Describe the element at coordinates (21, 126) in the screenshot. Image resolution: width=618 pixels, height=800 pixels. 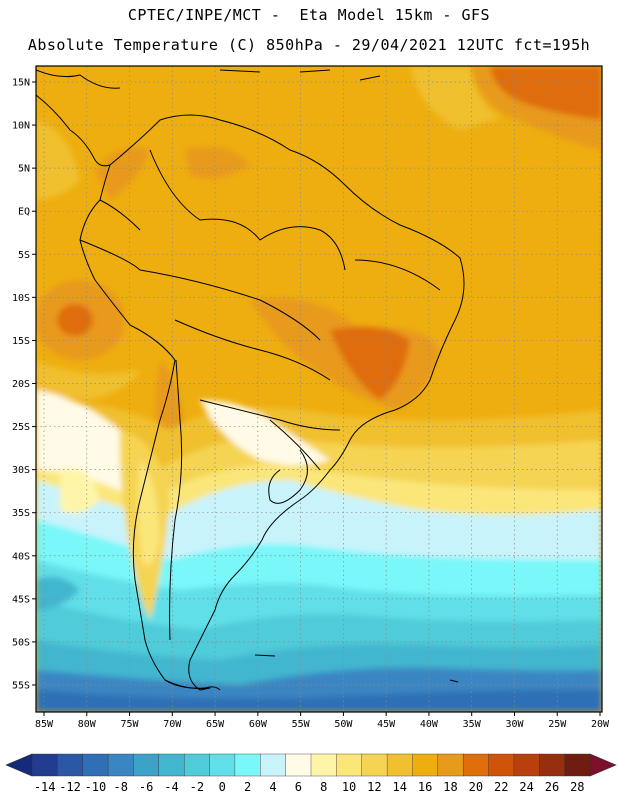
I see `lat-label: 10N` at that location.